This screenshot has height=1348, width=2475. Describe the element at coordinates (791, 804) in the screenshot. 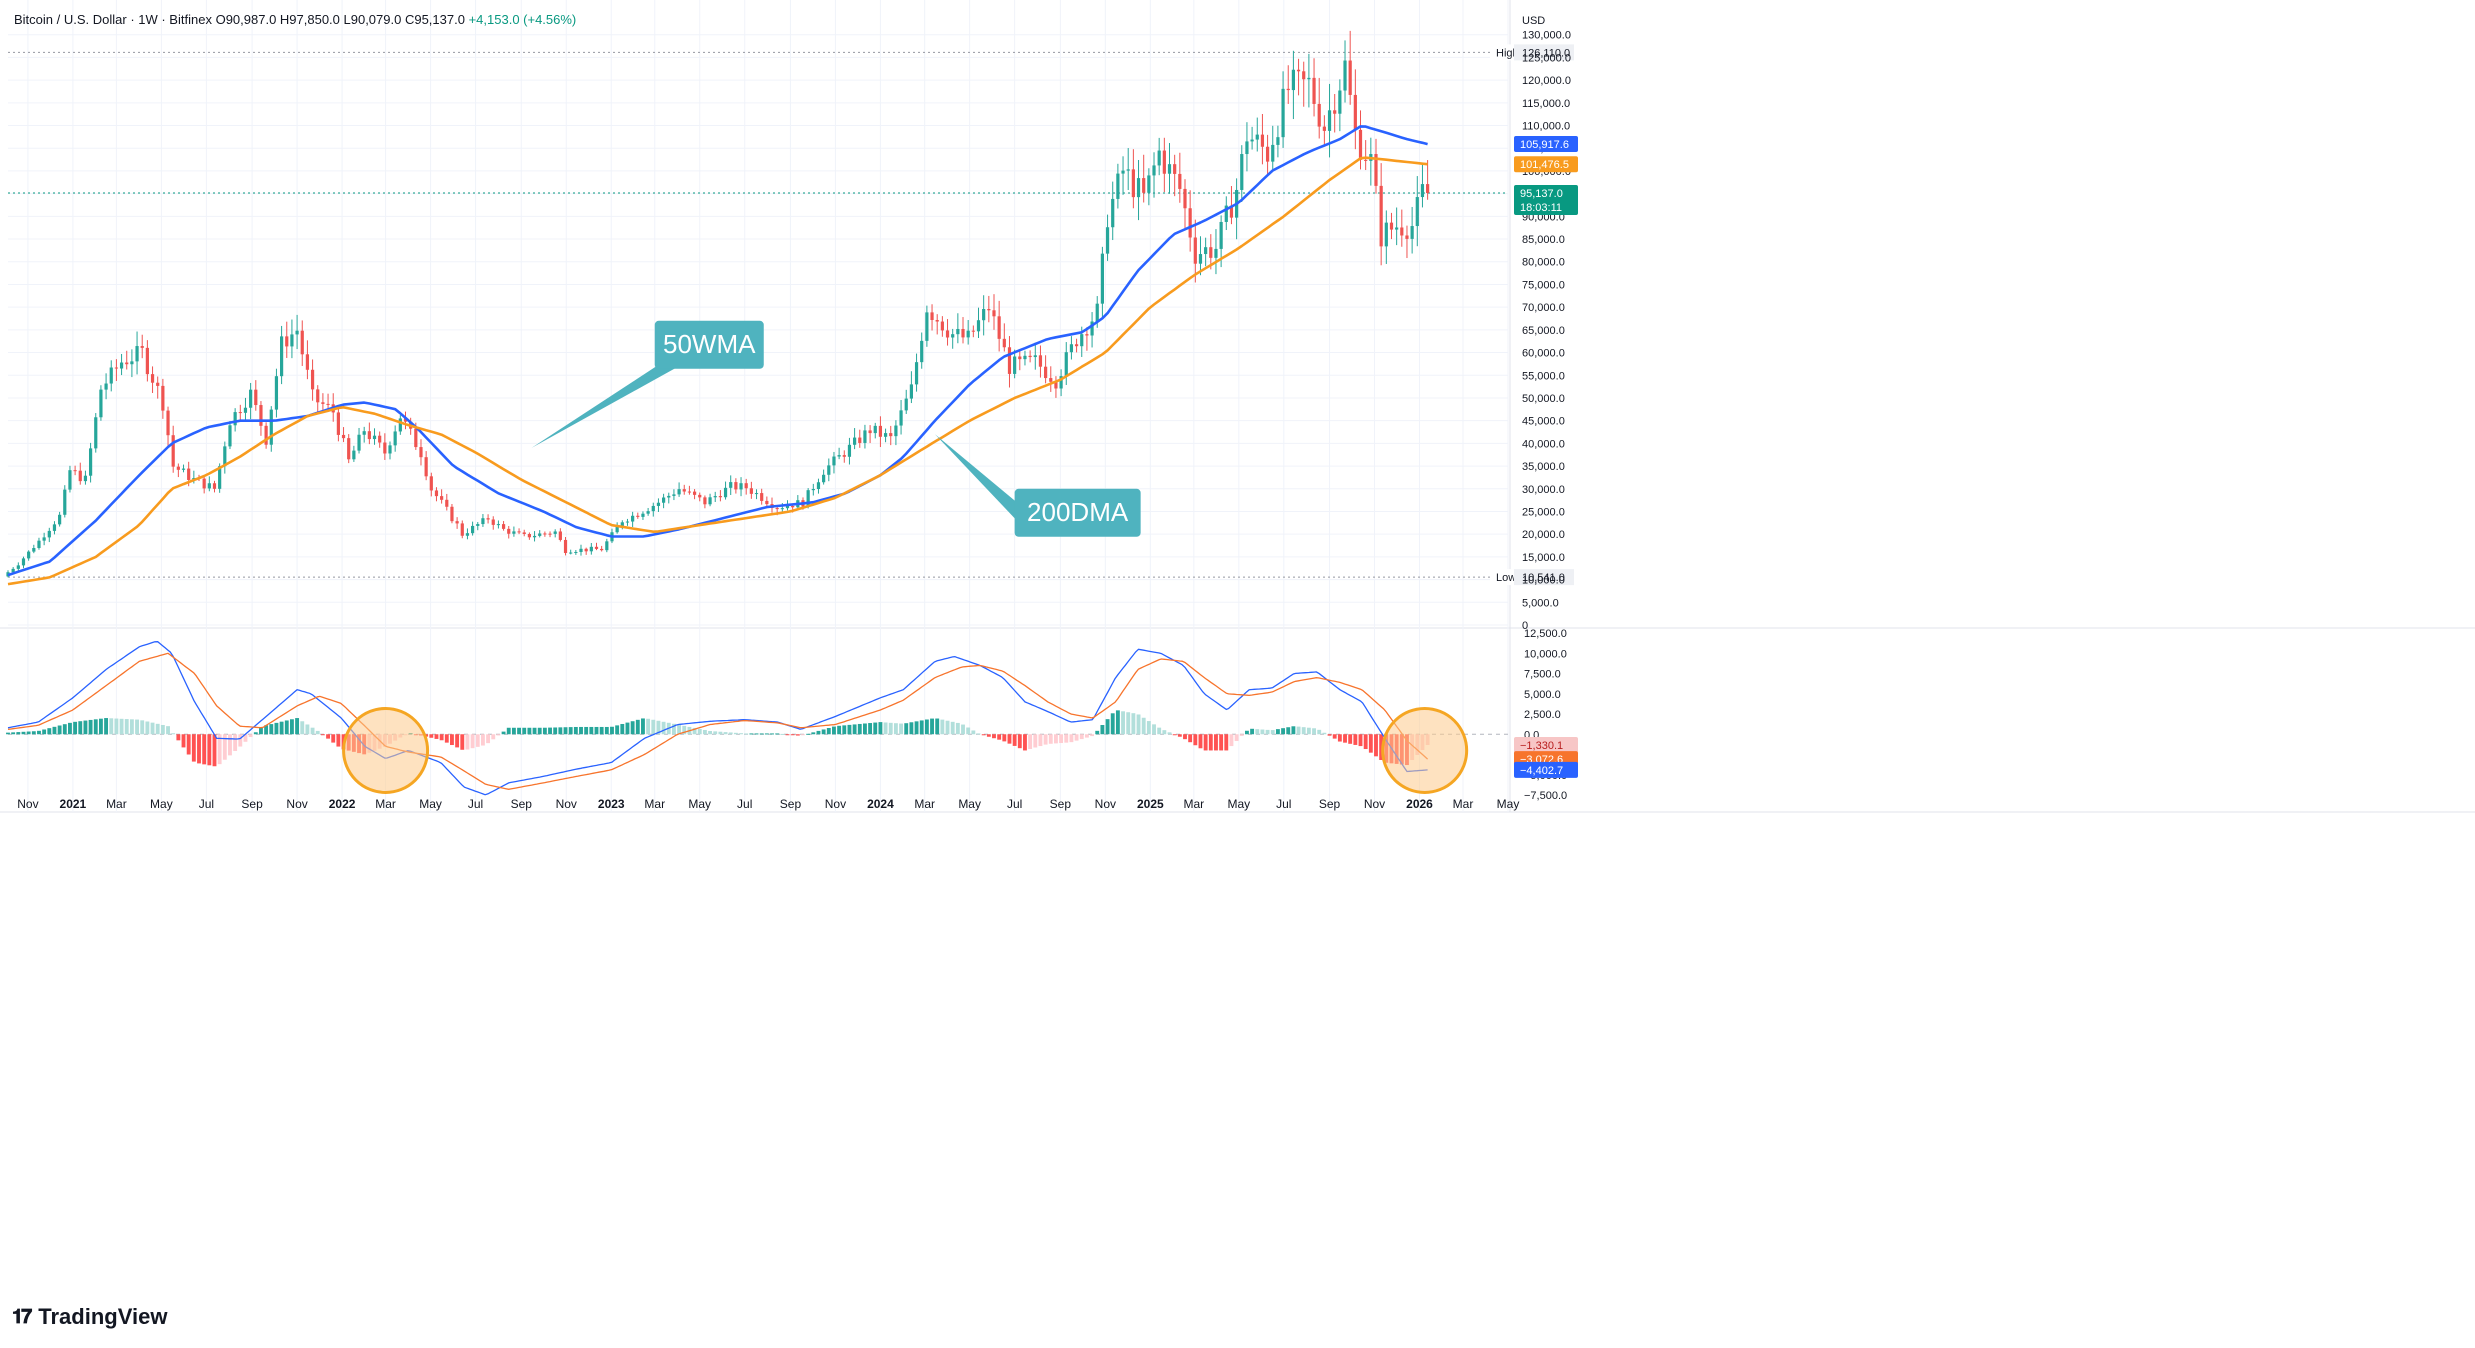

I see `x-tick-label: Sep` at that location.